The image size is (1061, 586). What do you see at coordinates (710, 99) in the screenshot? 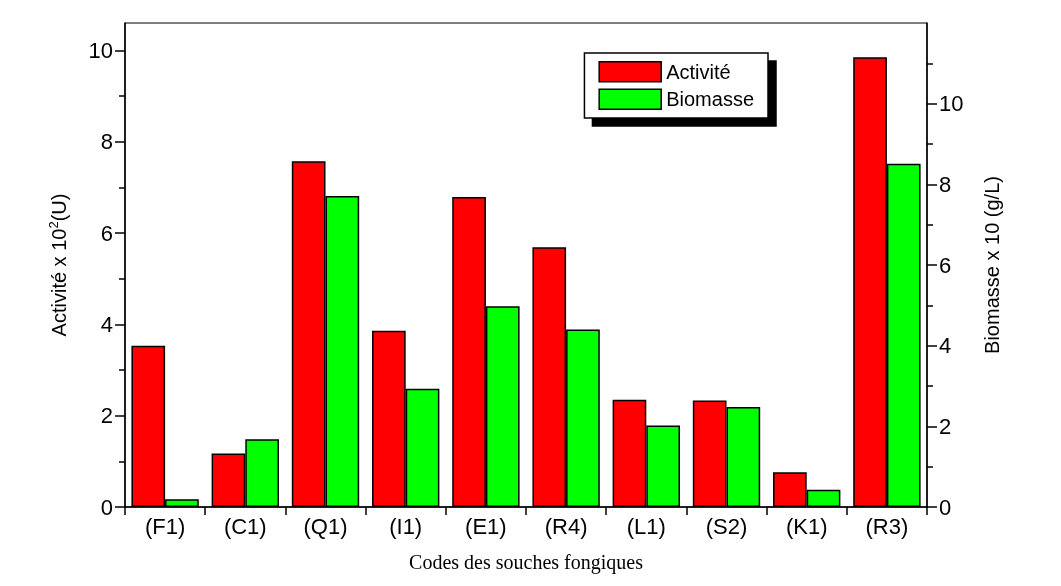
I see `legend-label: Biomasse` at bounding box center [710, 99].